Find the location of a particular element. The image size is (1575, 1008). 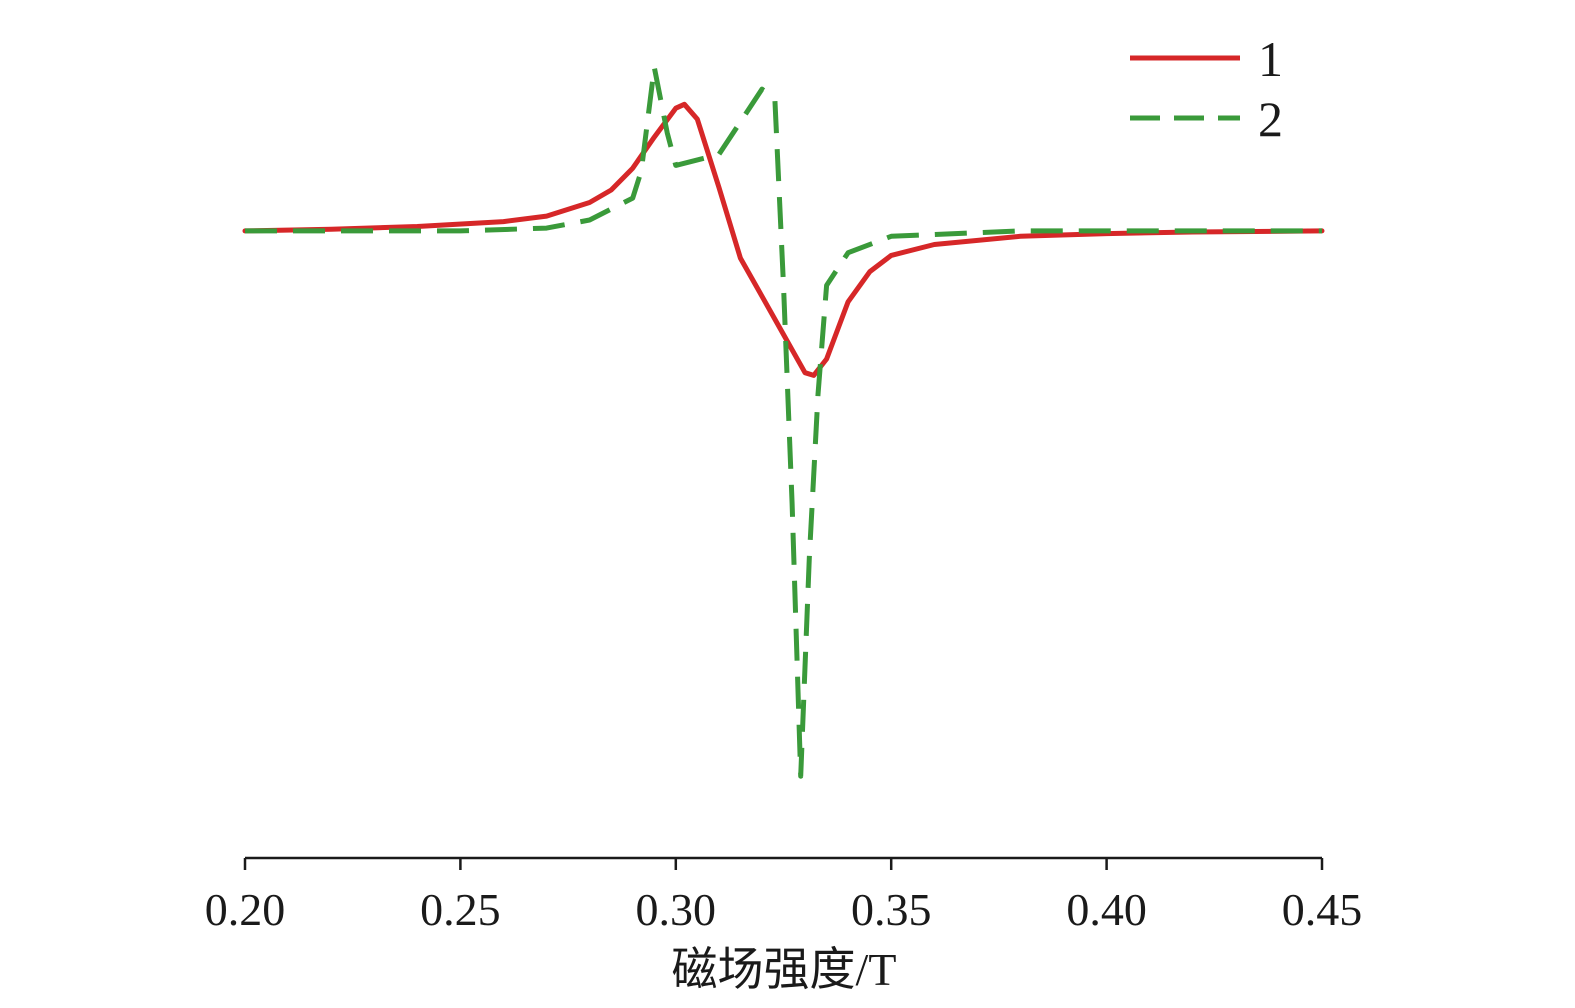

x-tick-label: 0.45 is located at coordinates (1322, 909).